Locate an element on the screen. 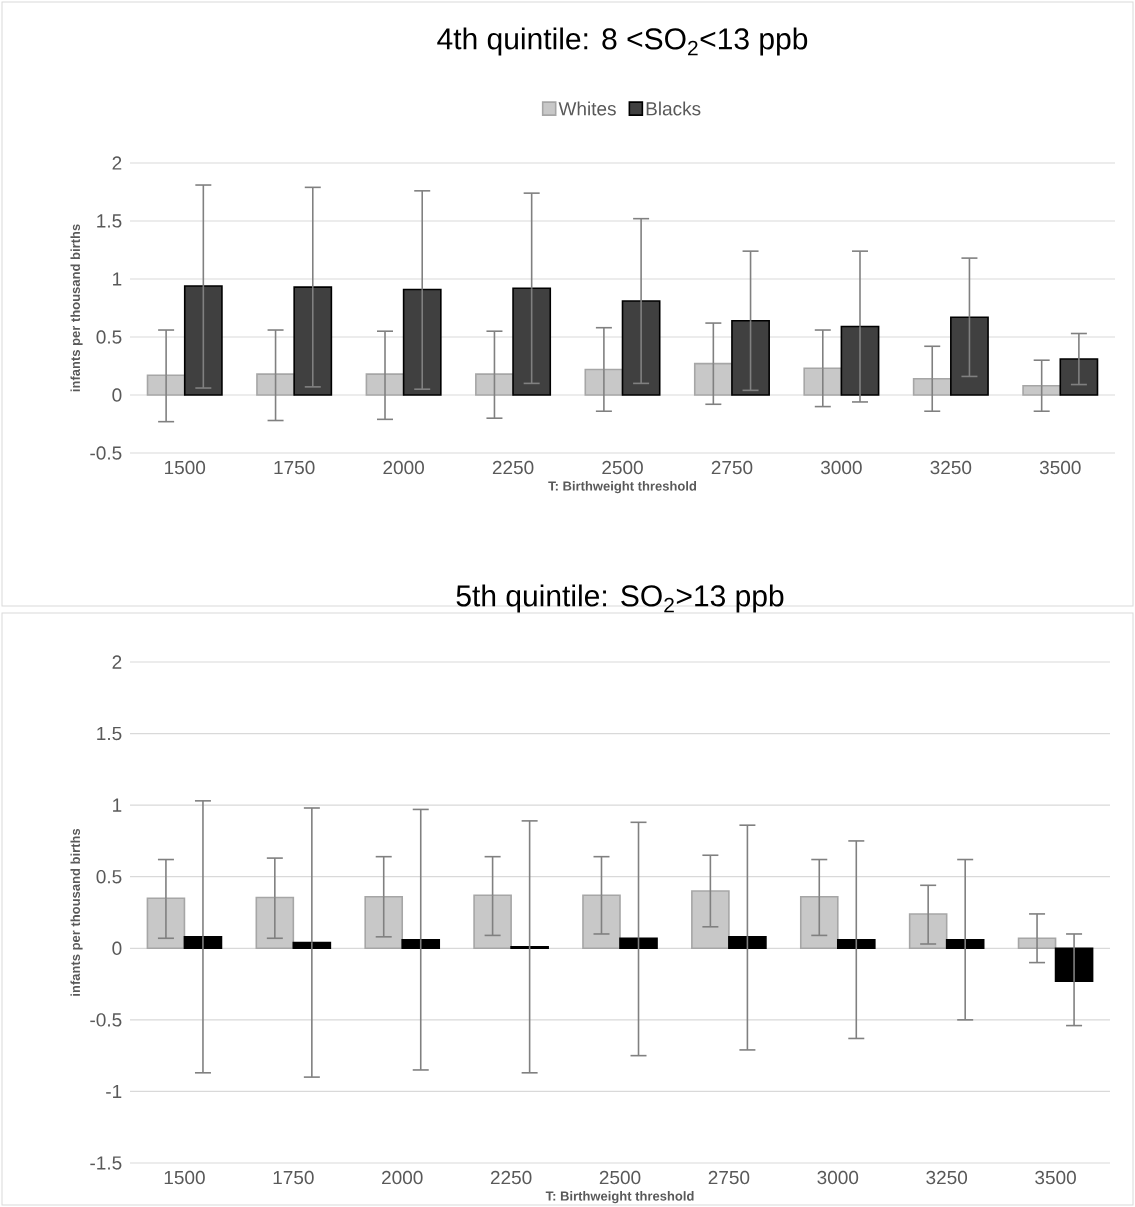 Image resolution: width=1135 pixels, height=1207 pixels. y-tick-label: -1.5 is located at coordinates (106, 1163).